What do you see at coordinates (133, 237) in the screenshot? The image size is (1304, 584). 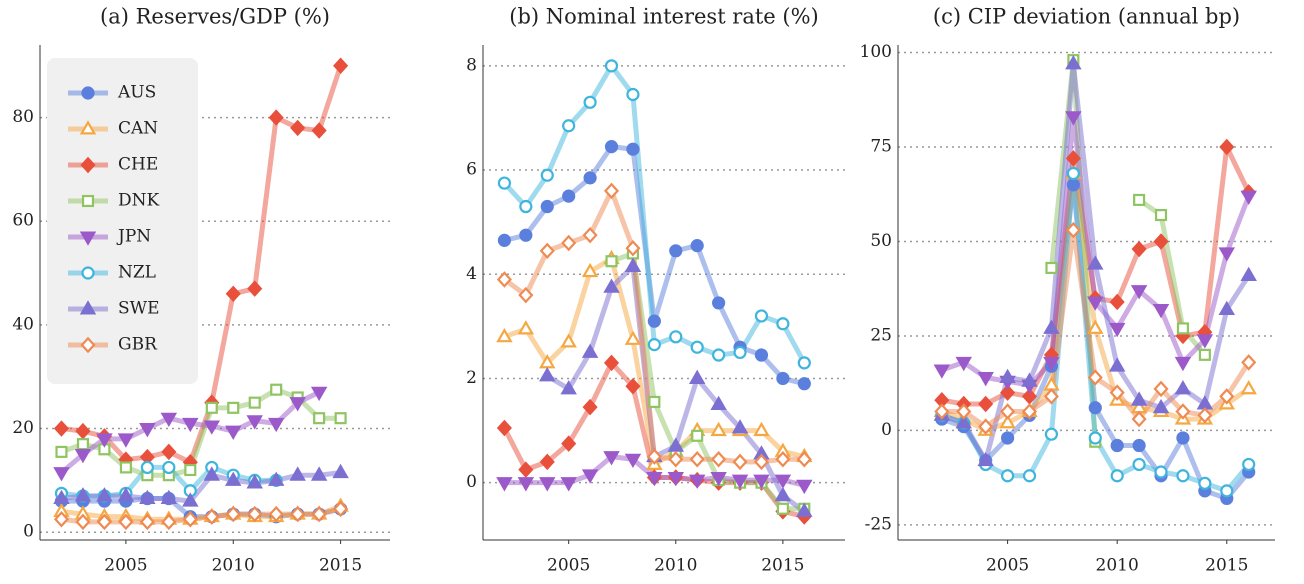 I see `legend-label: JPN` at bounding box center [133, 237].